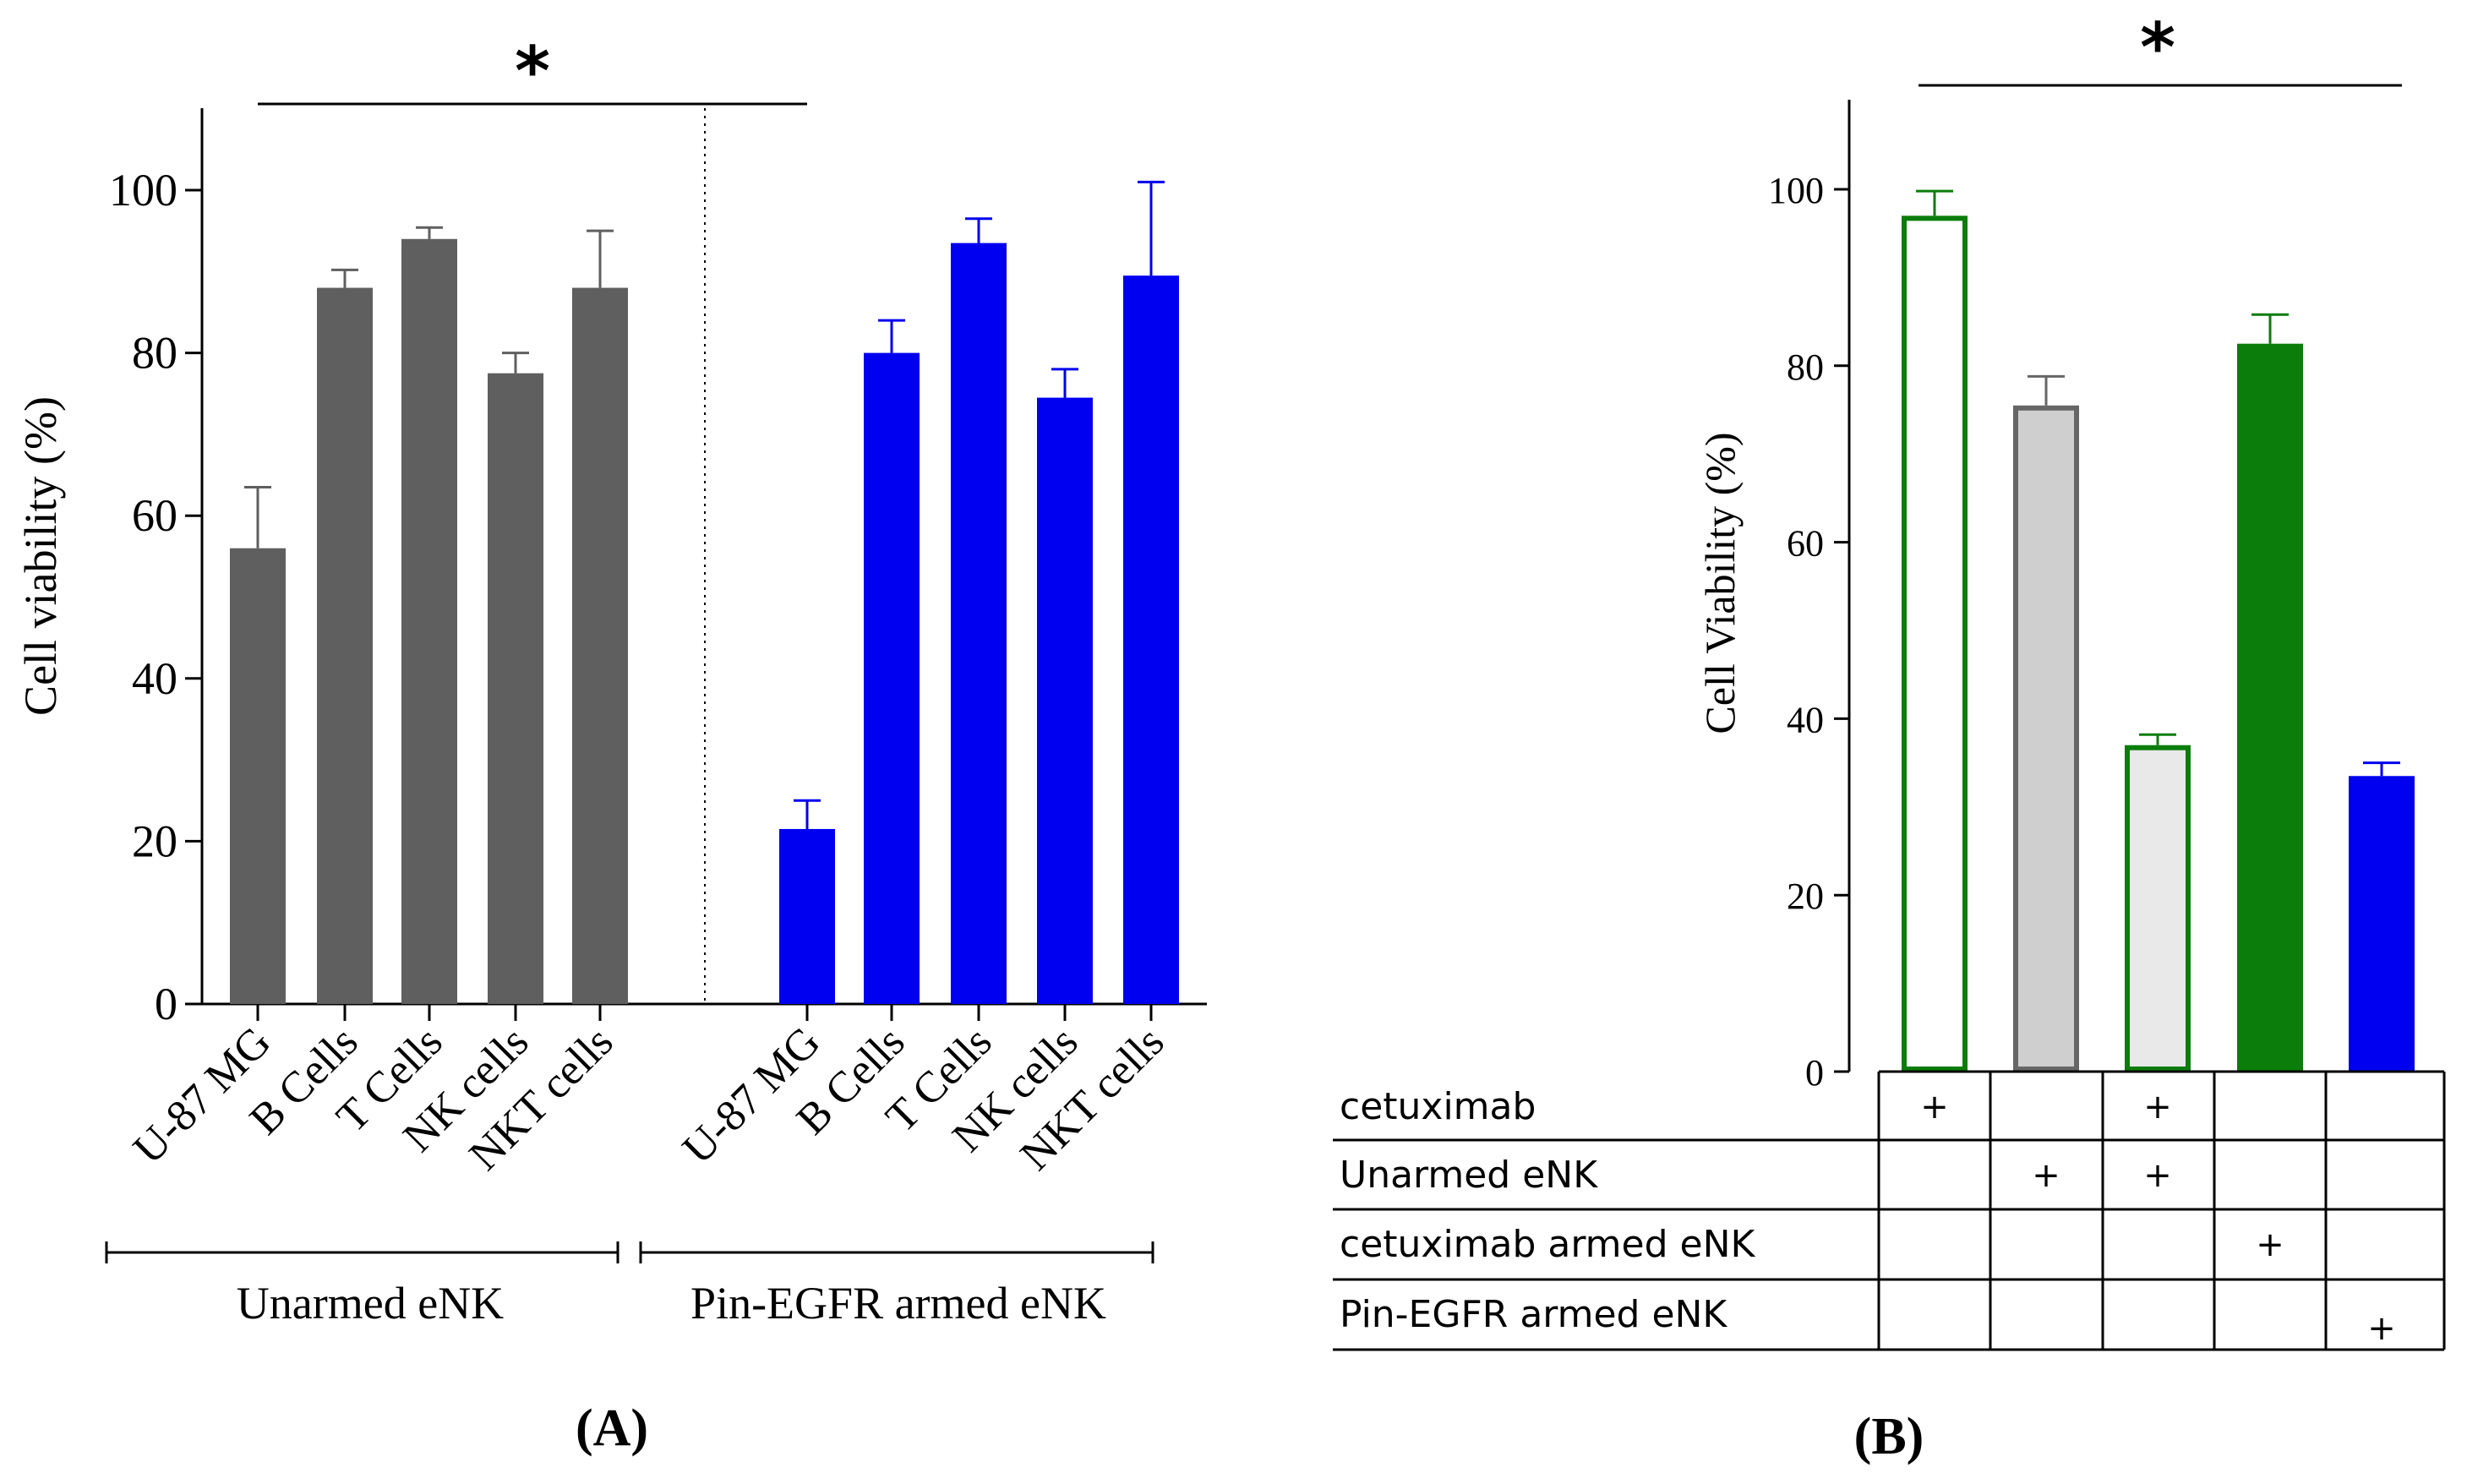  What do you see at coordinates (1815, 1073) in the screenshot?
I see `panel-b-y-tick-label: 0` at bounding box center [1815, 1073].